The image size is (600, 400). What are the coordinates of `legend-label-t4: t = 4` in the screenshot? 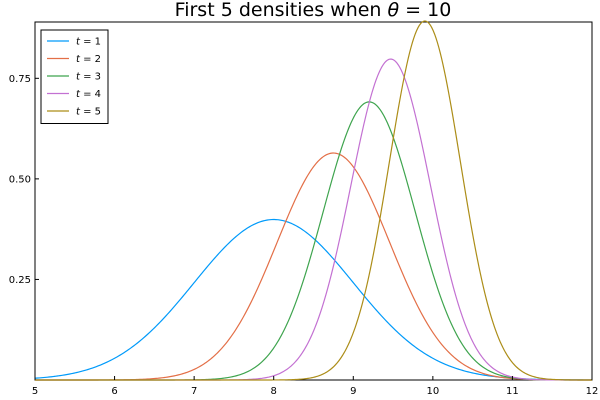 It's located at (88, 94).